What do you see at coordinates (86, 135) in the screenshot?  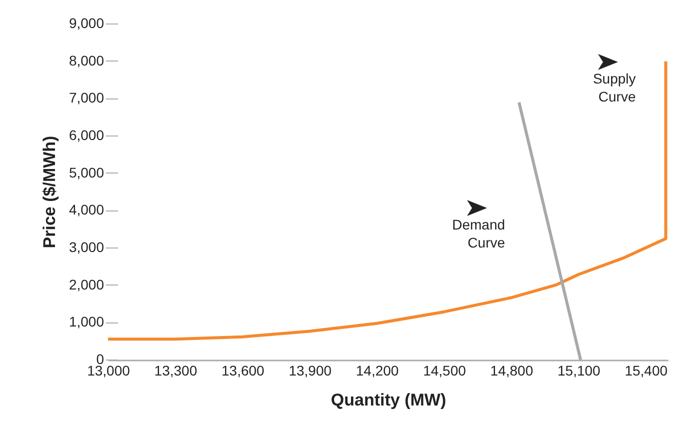 I see `y-tick-label: 6,000` at bounding box center [86, 135].